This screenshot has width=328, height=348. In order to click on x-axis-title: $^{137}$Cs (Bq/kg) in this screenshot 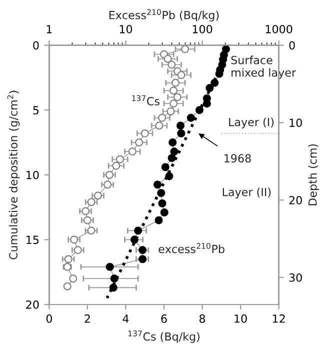, I will do `click(164, 336)`.